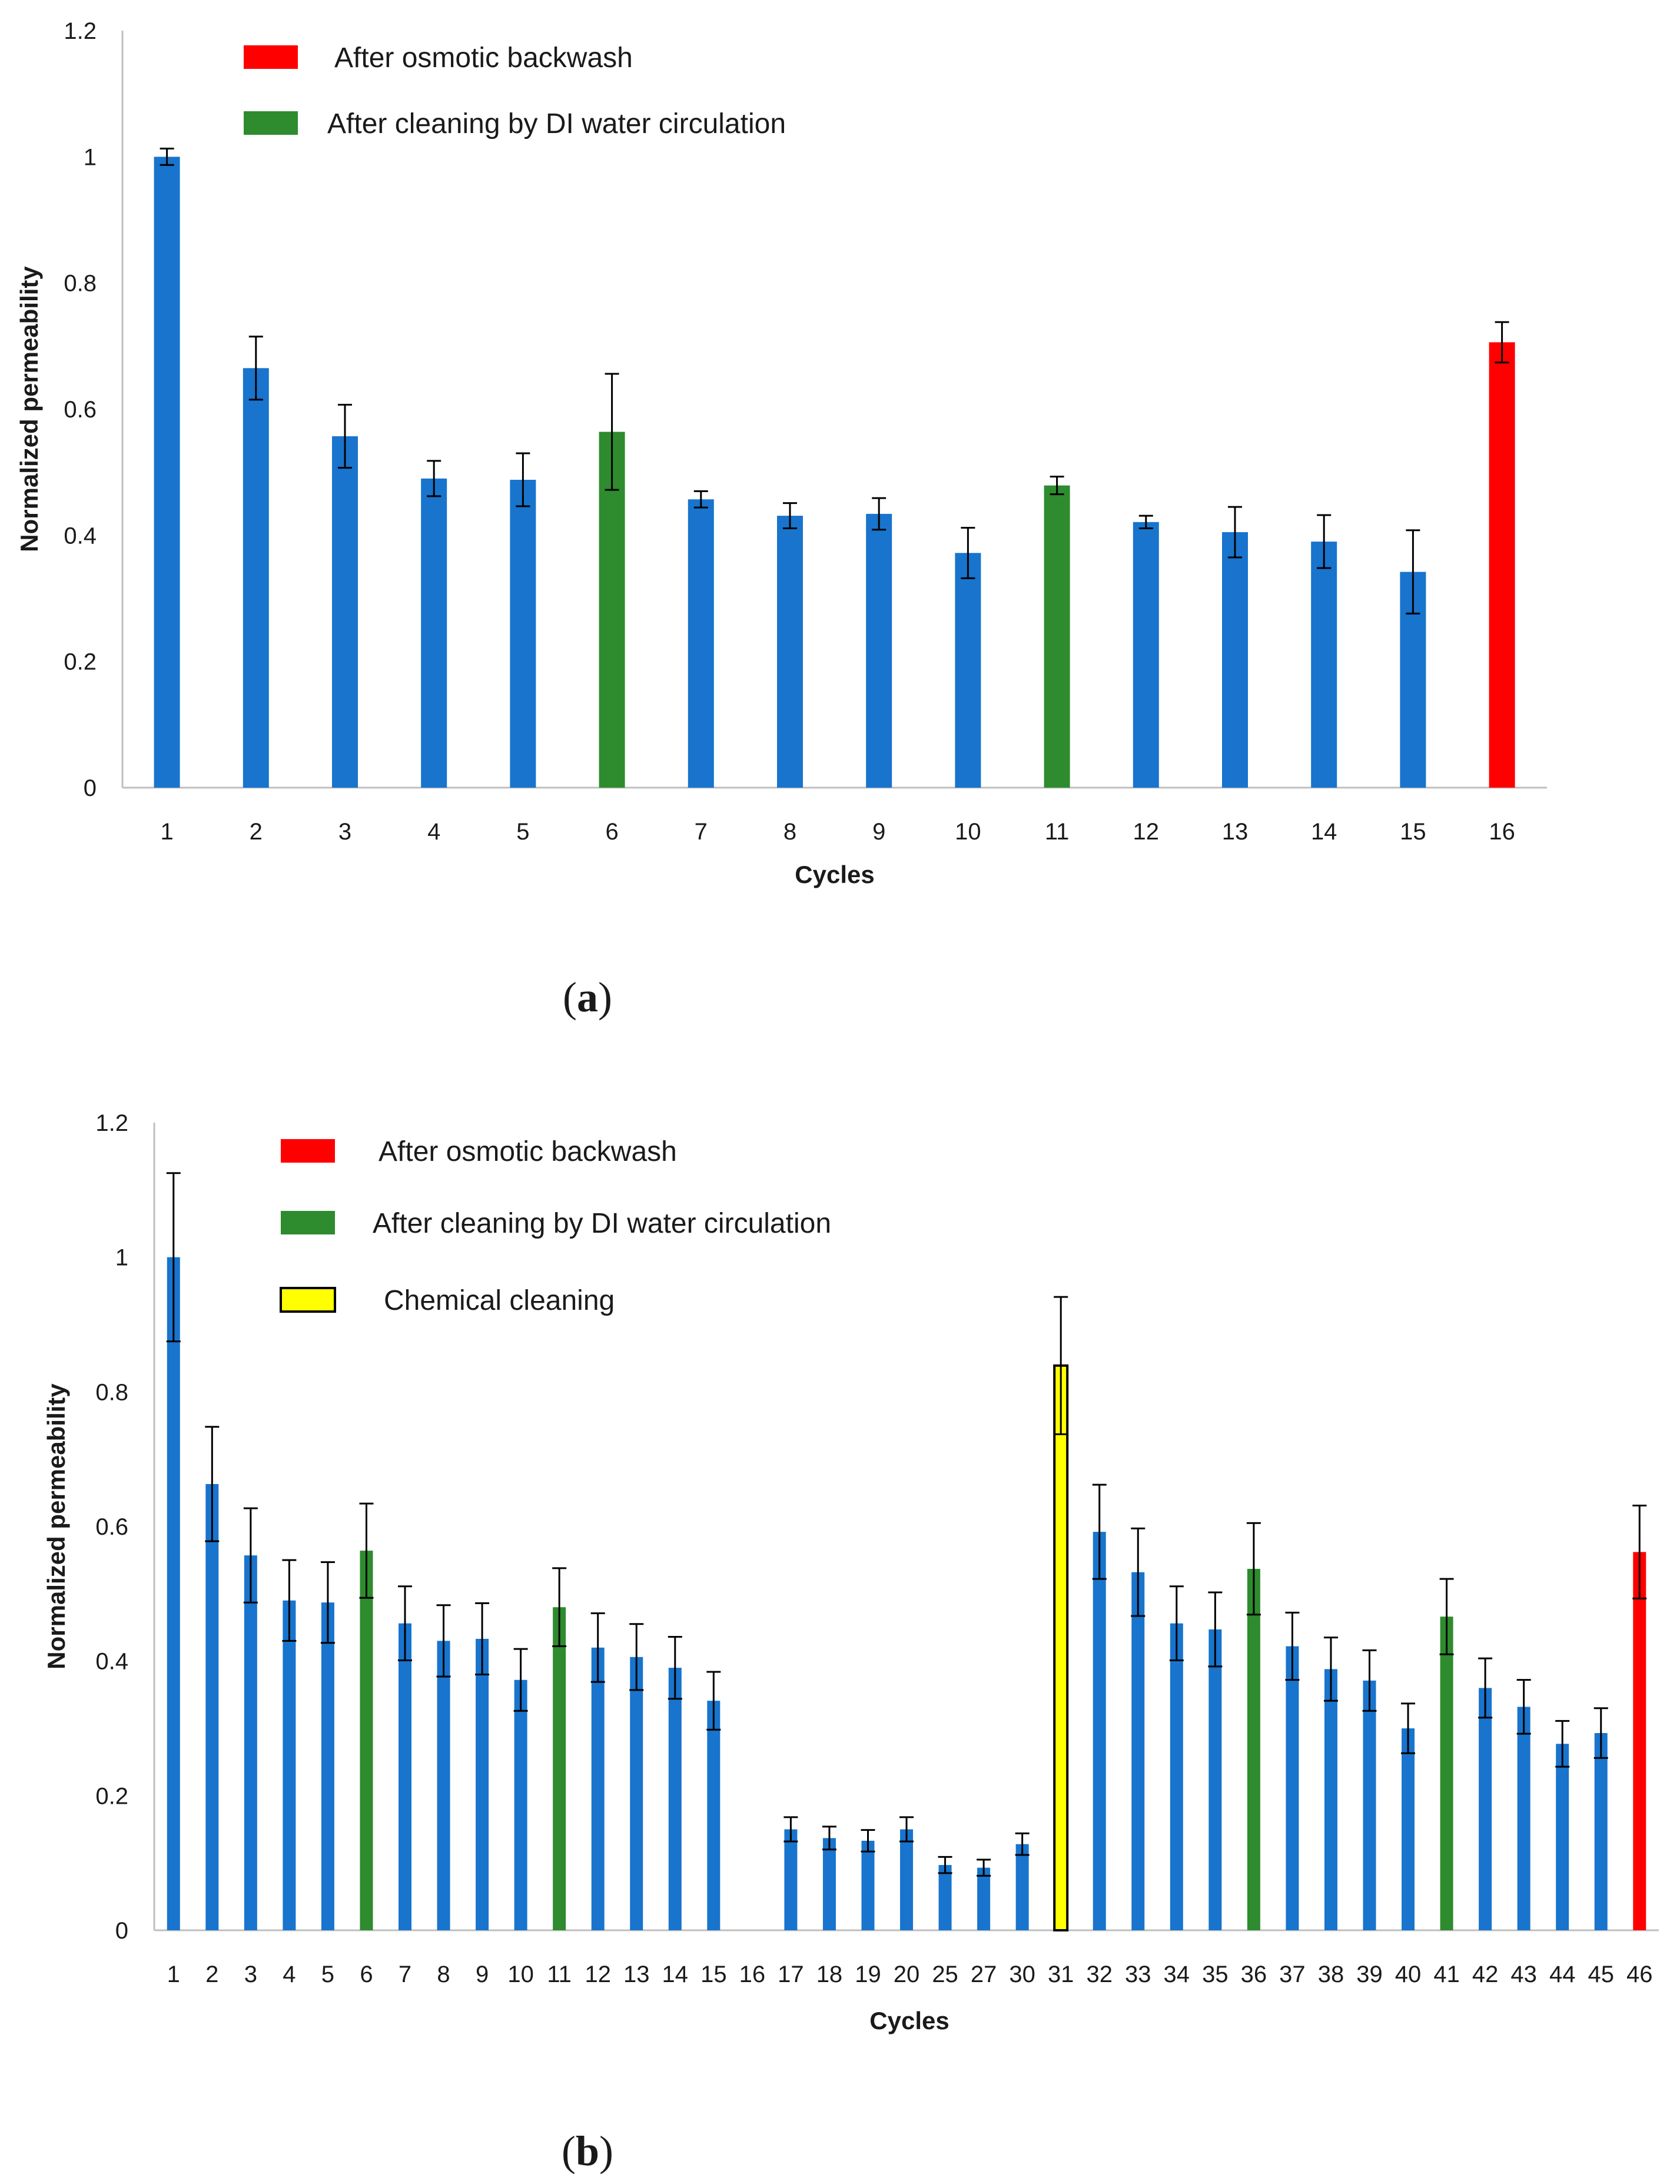  Describe the element at coordinates (1146, 832) in the screenshot. I see `x-tick-label: 12` at that location.